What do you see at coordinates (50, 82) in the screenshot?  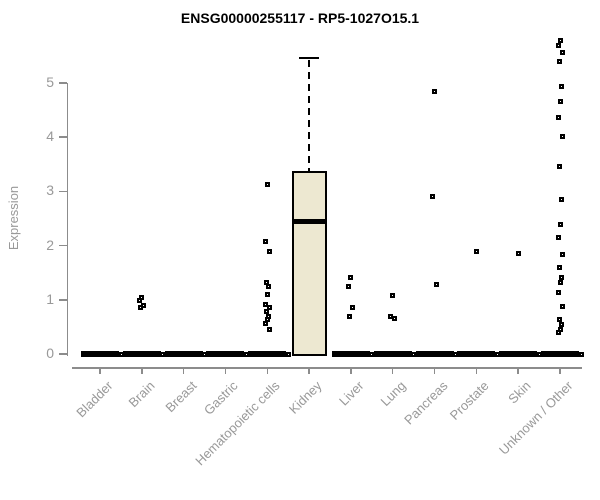 I see `y-tick-label: 5` at bounding box center [50, 82].